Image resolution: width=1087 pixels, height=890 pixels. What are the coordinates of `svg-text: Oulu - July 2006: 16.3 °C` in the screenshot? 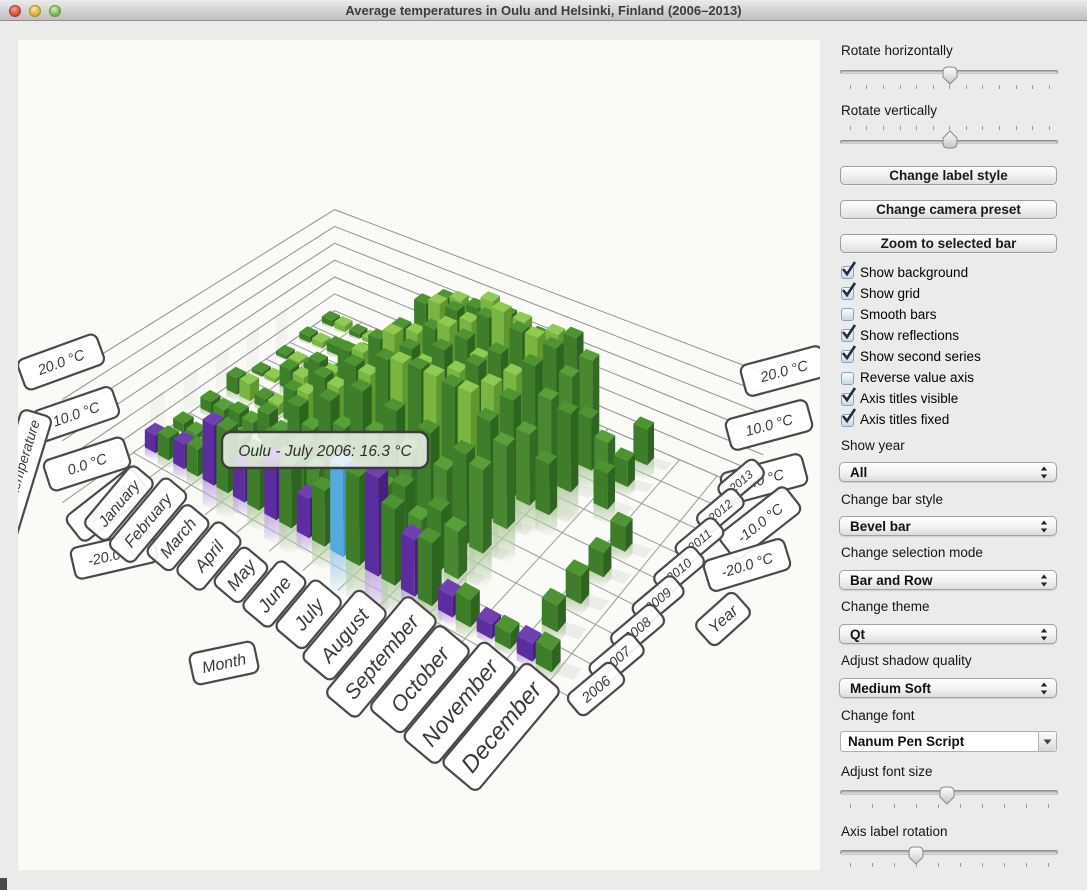 It's located at (325, 451).